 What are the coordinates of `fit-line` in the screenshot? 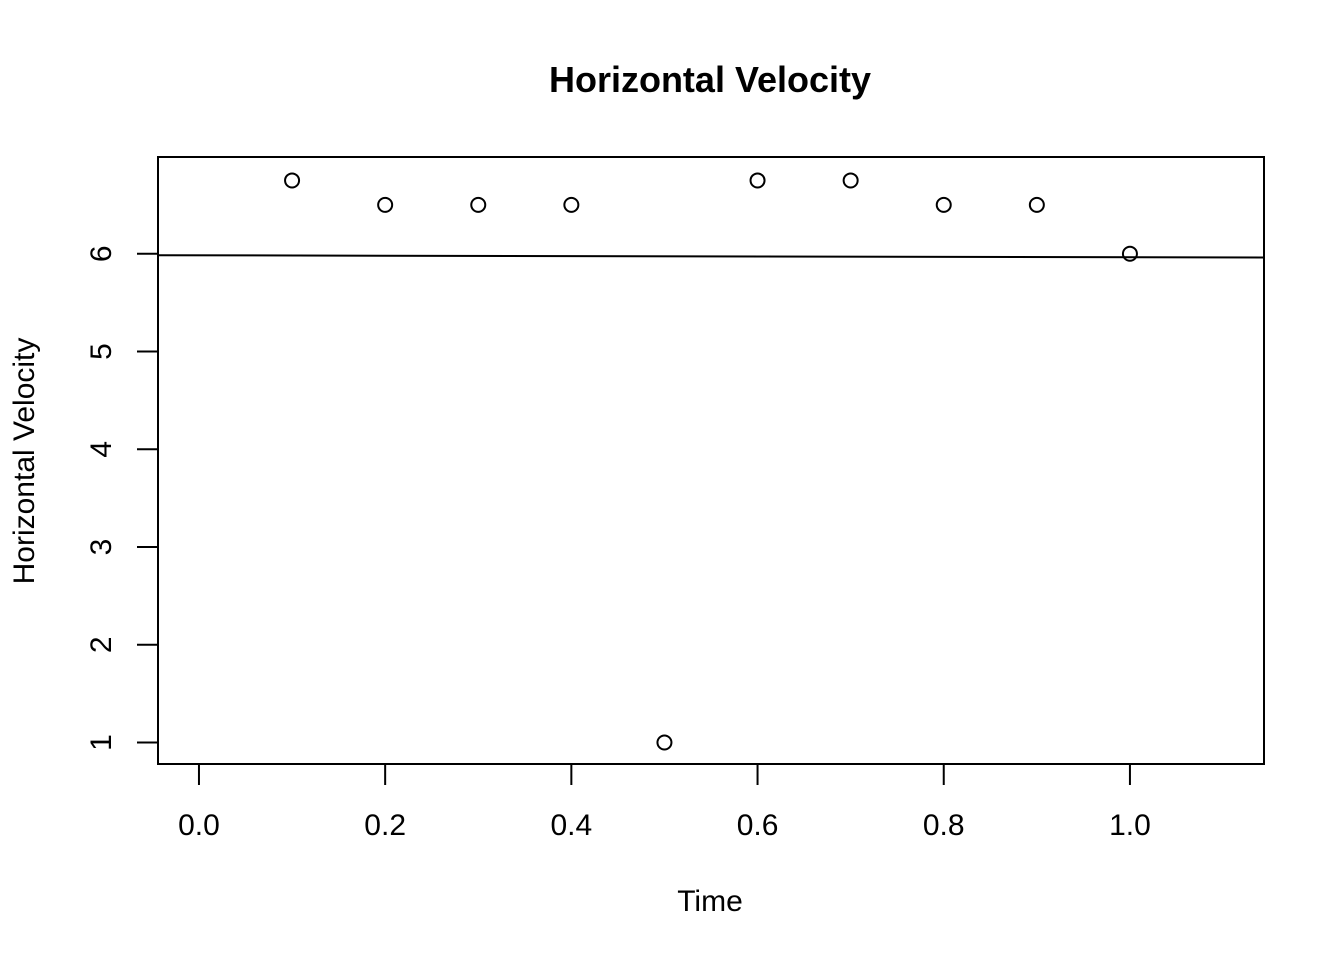 It's located at (711, 256).